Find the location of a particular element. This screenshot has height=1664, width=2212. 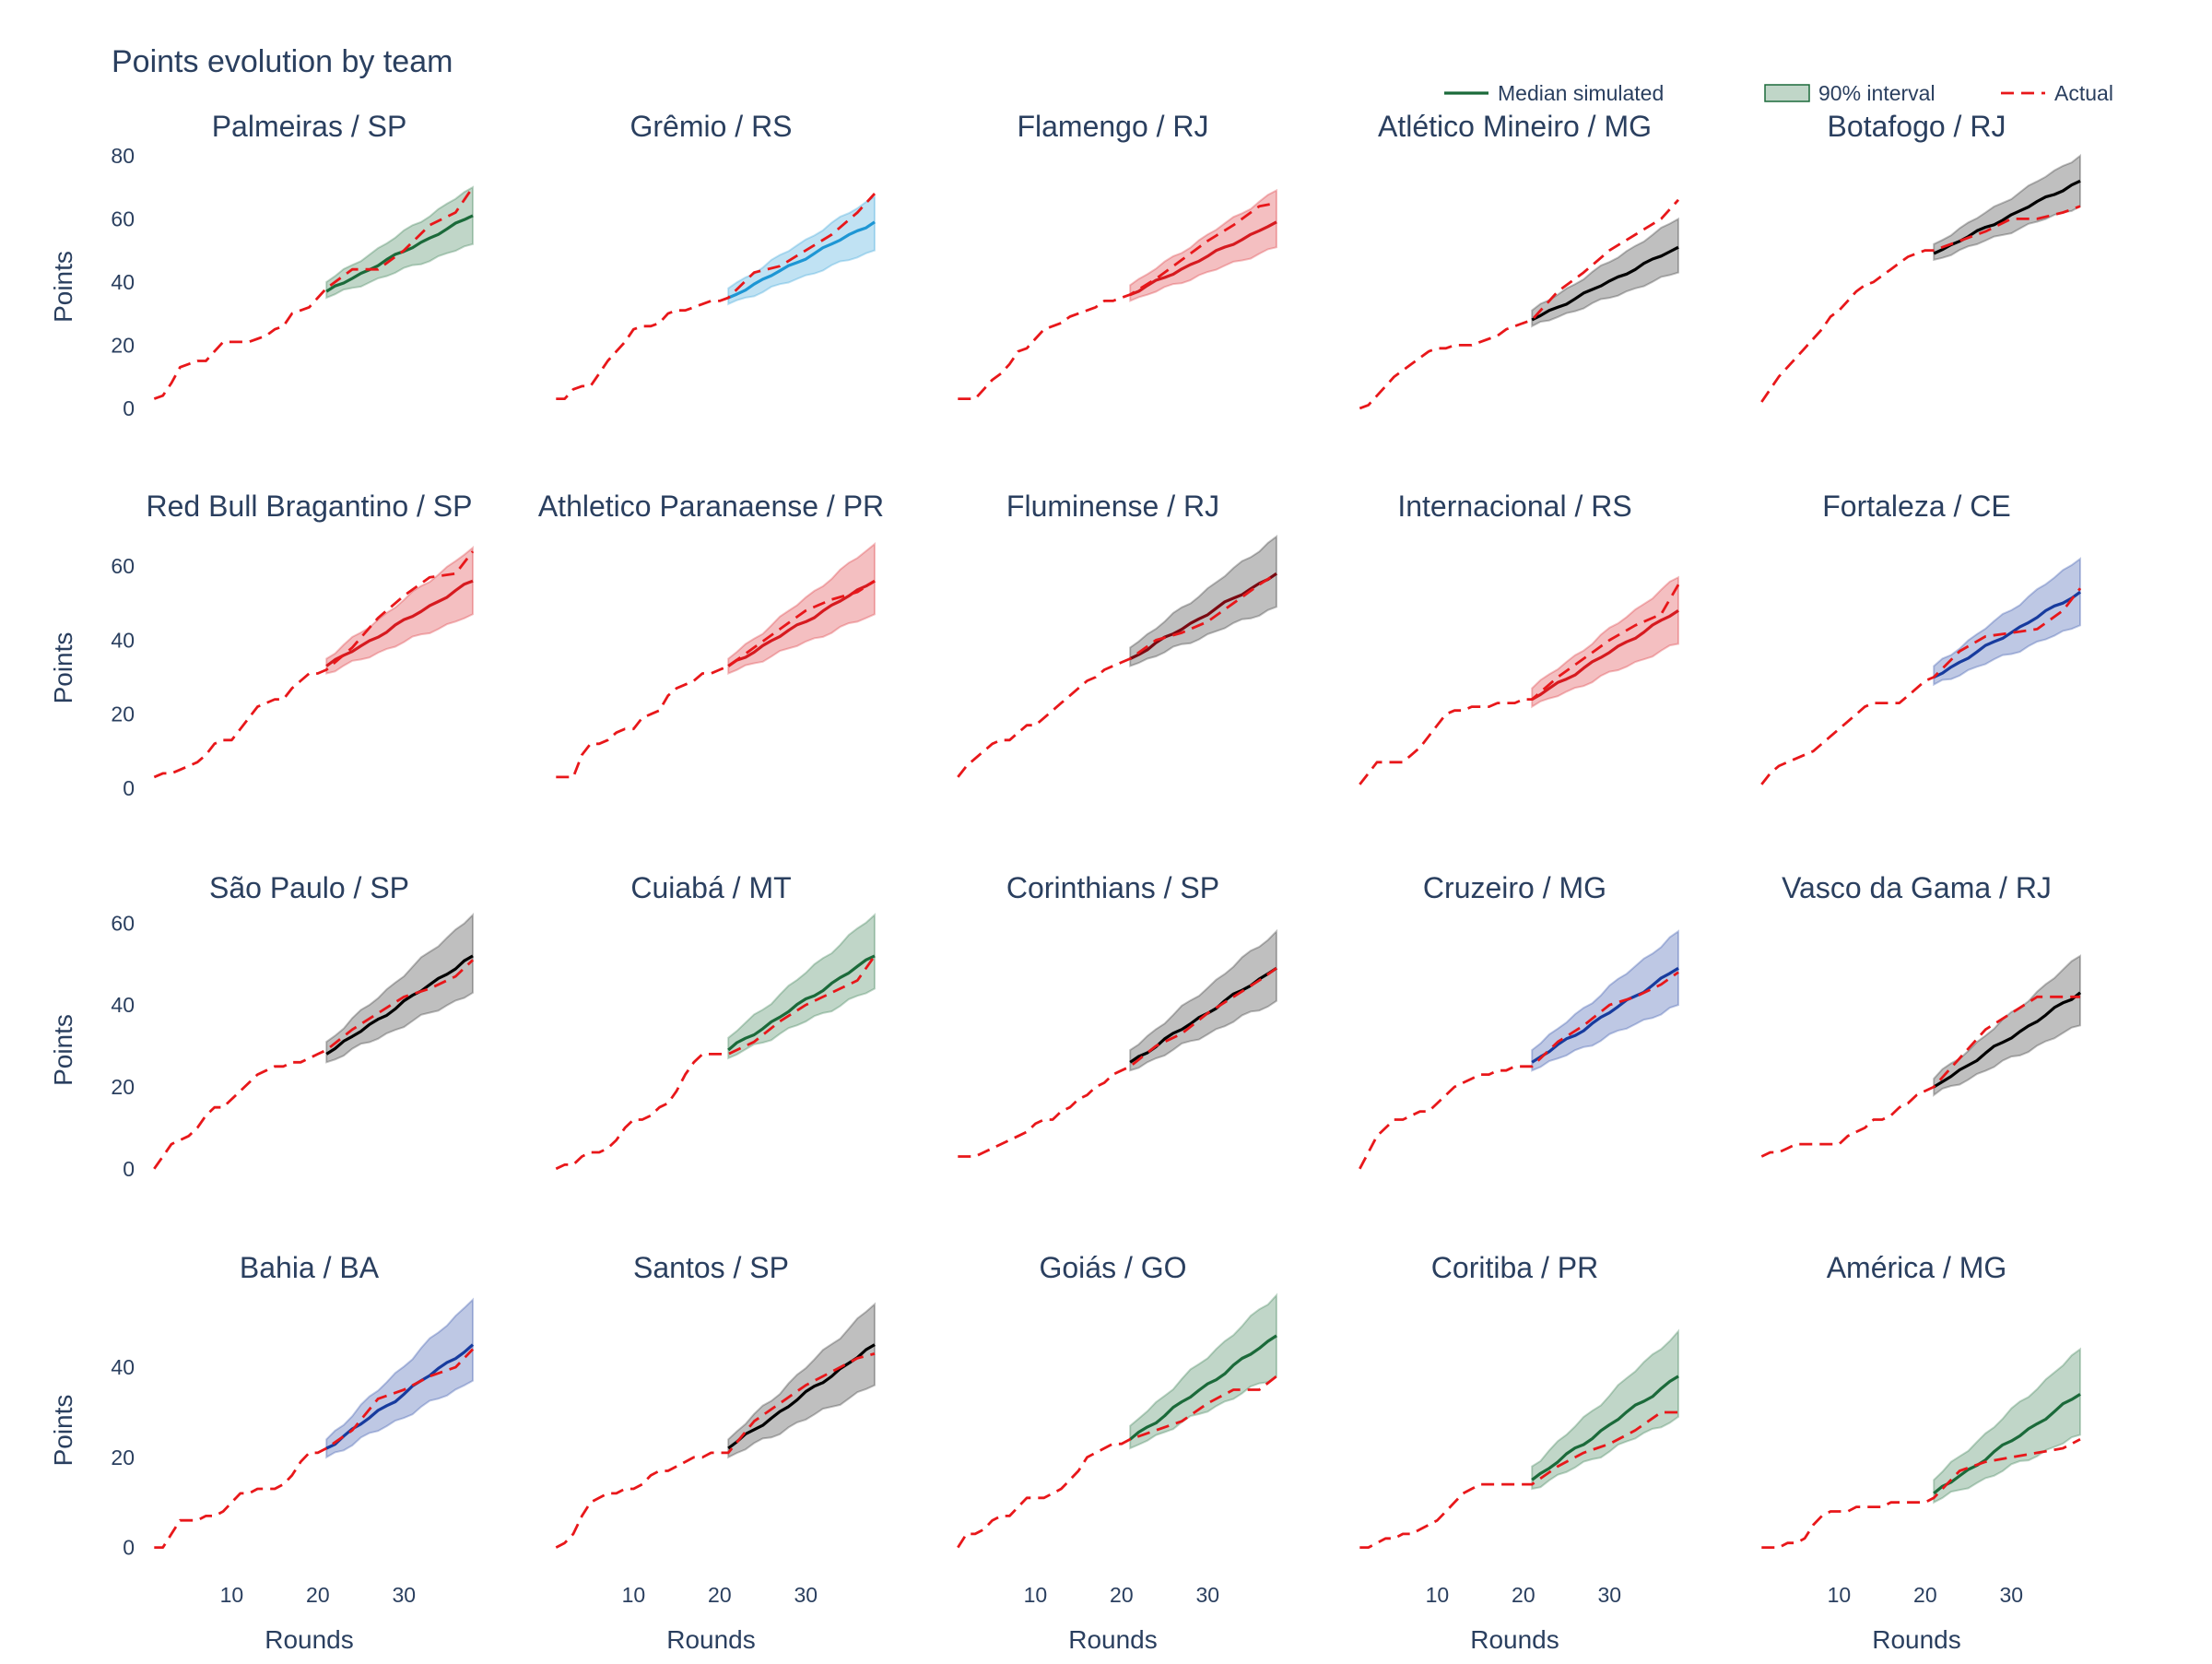

panel-title: Santos / SP is located at coordinates (711, 1267).